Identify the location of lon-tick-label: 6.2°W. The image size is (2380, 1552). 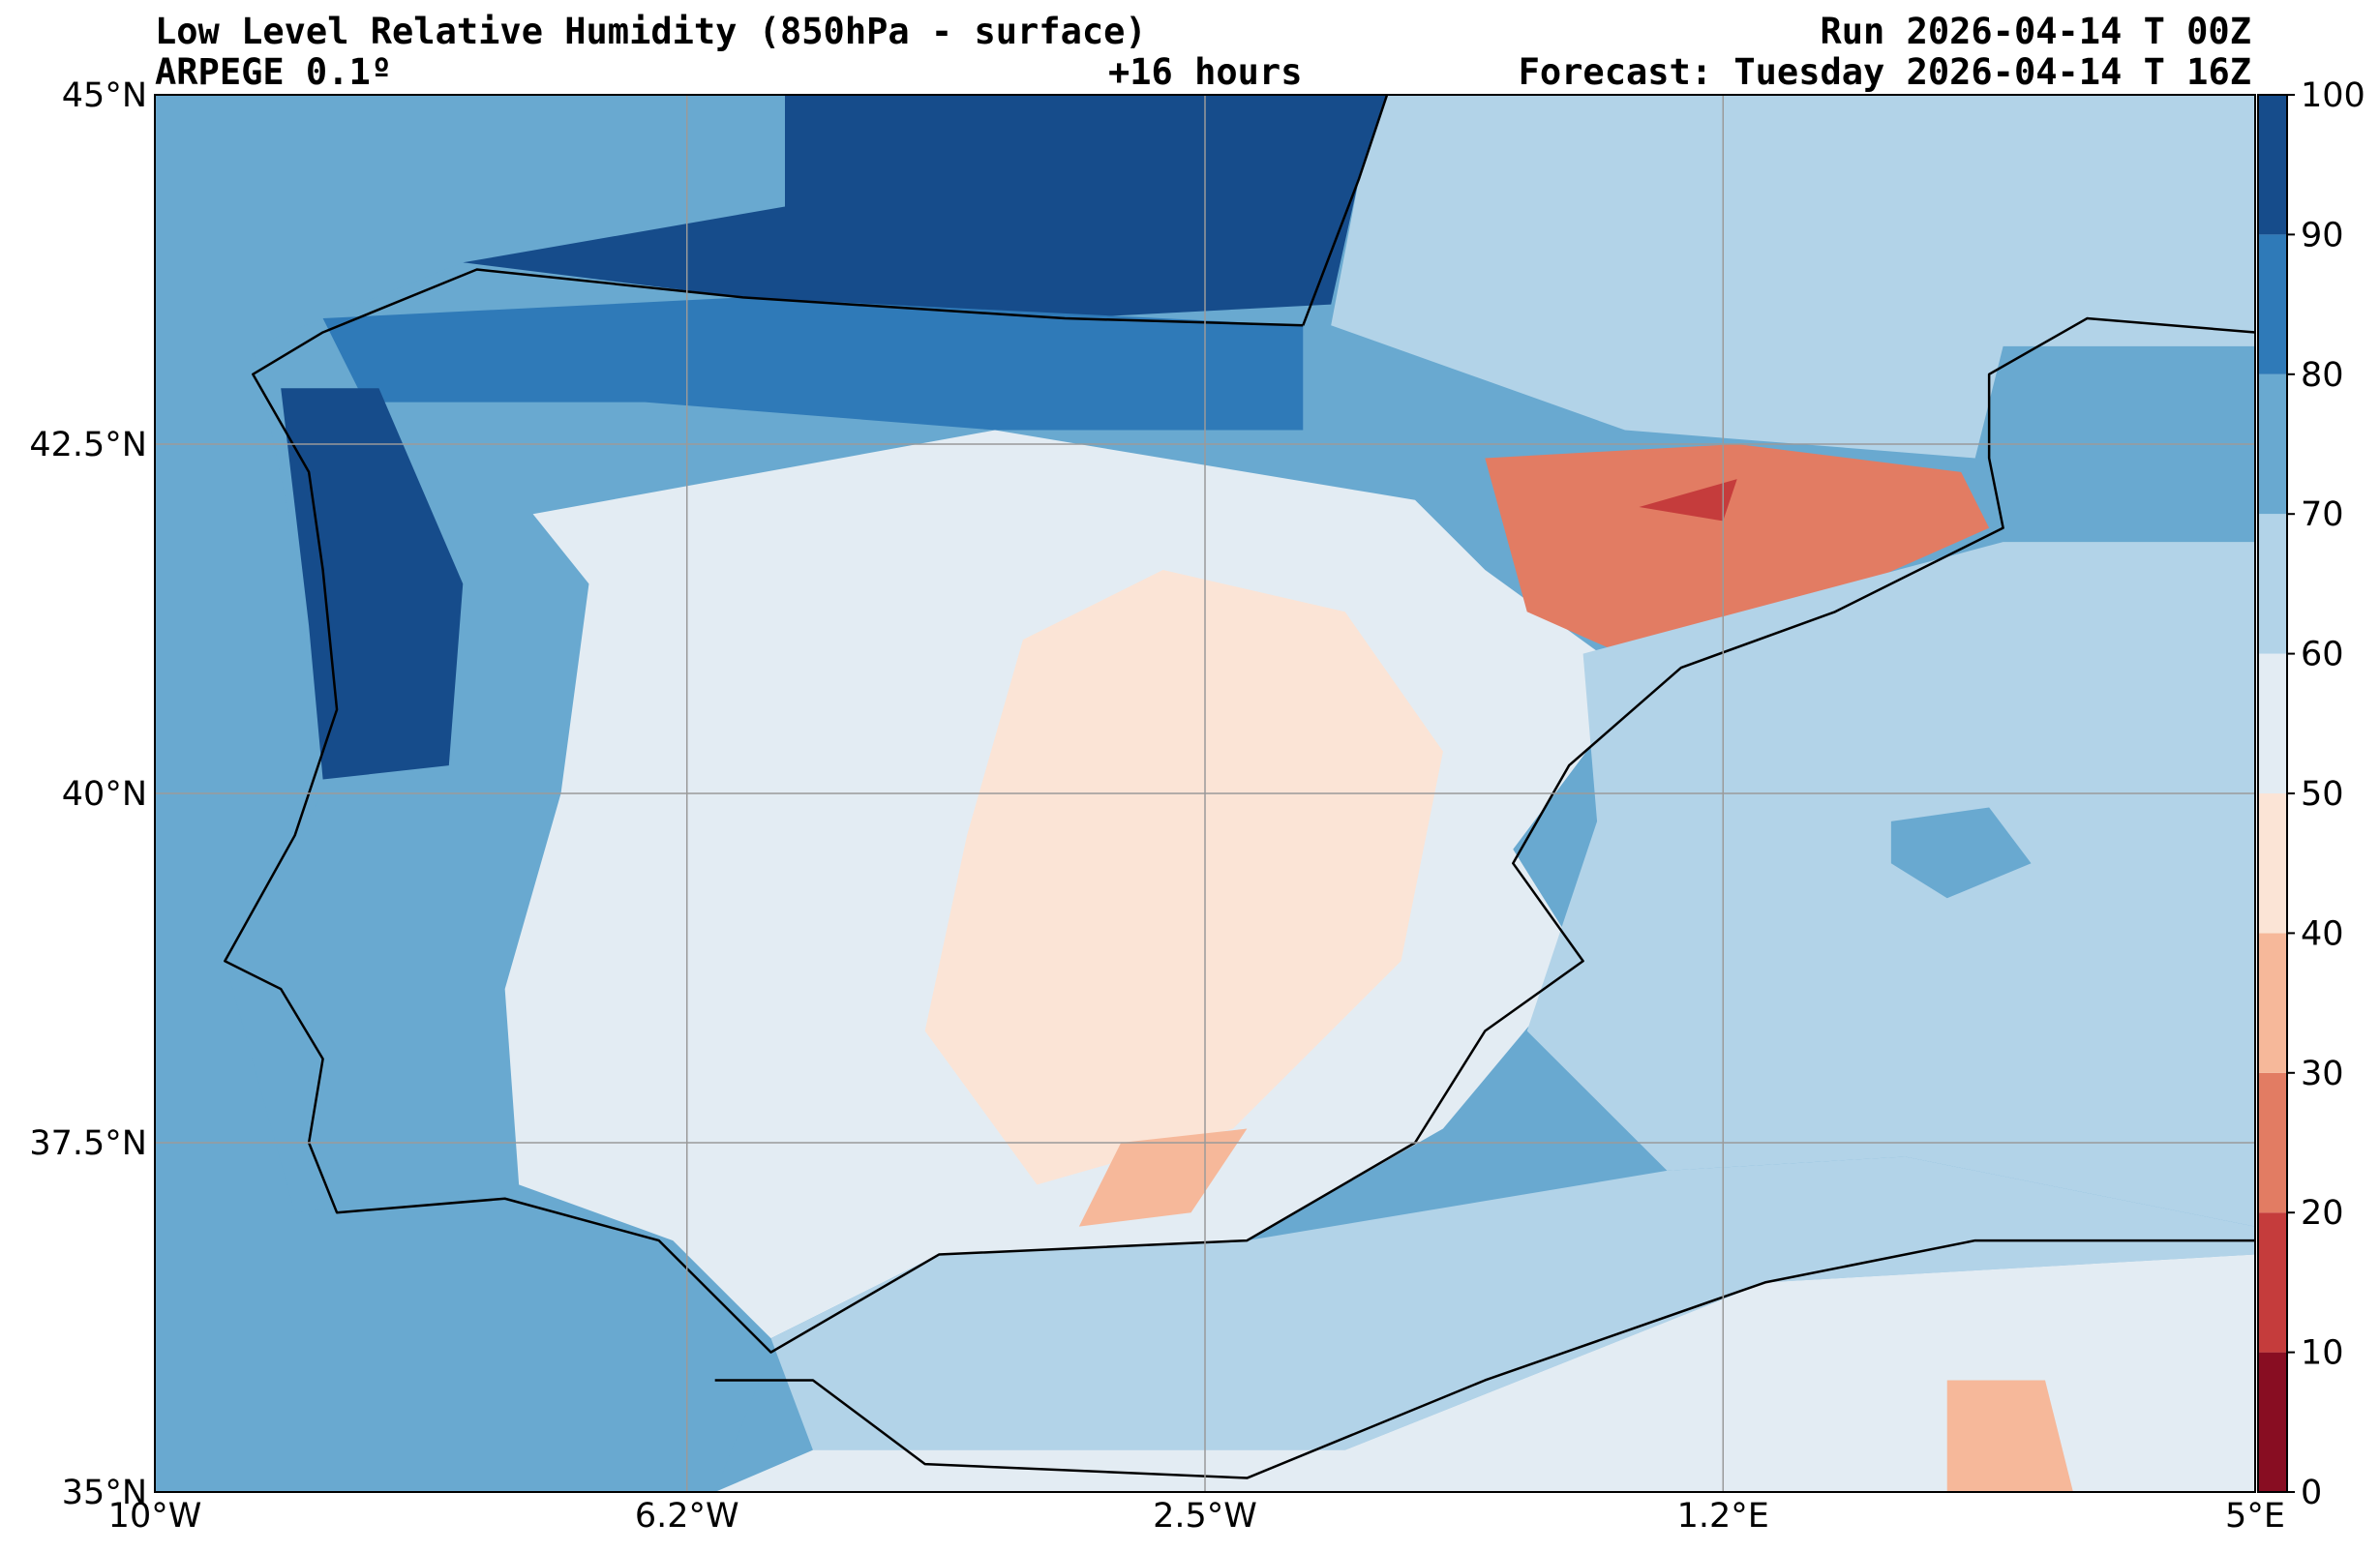
(687, 1516).